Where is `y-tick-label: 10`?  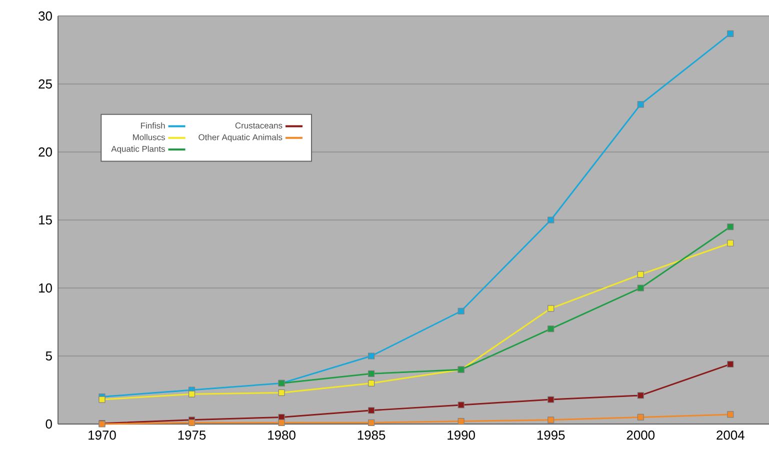 y-tick-label: 10 is located at coordinates (45, 288).